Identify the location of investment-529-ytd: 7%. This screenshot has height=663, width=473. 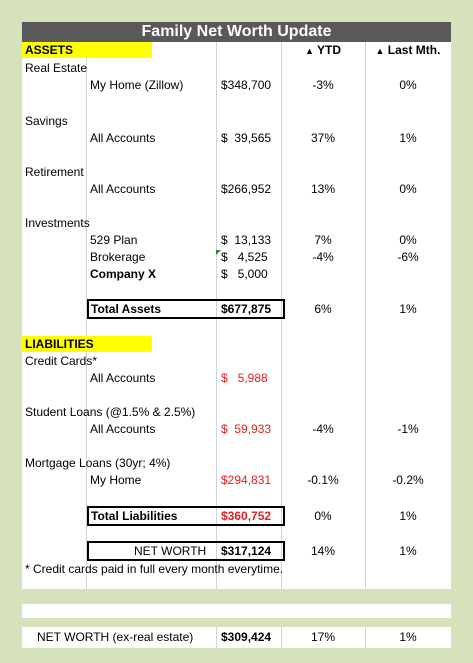
(323, 240).